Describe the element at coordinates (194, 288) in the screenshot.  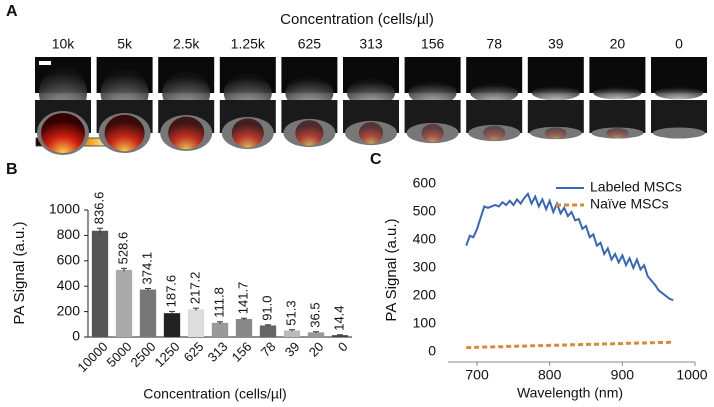
I see `value-label: 217.2` at that location.